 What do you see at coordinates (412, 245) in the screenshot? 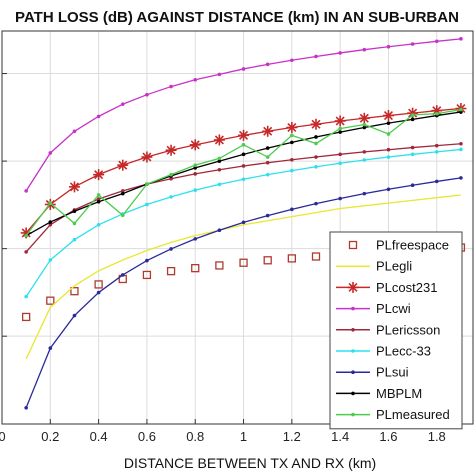
I see `legend-label-plfreespace: PLfreespace` at bounding box center [412, 245].